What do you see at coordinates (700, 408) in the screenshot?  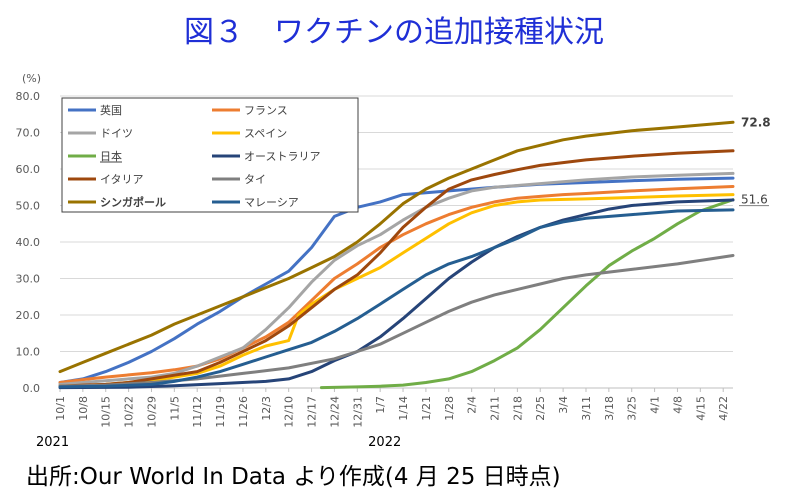 I see `x-tick-label: 4/15` at bounding box center [700, 408].